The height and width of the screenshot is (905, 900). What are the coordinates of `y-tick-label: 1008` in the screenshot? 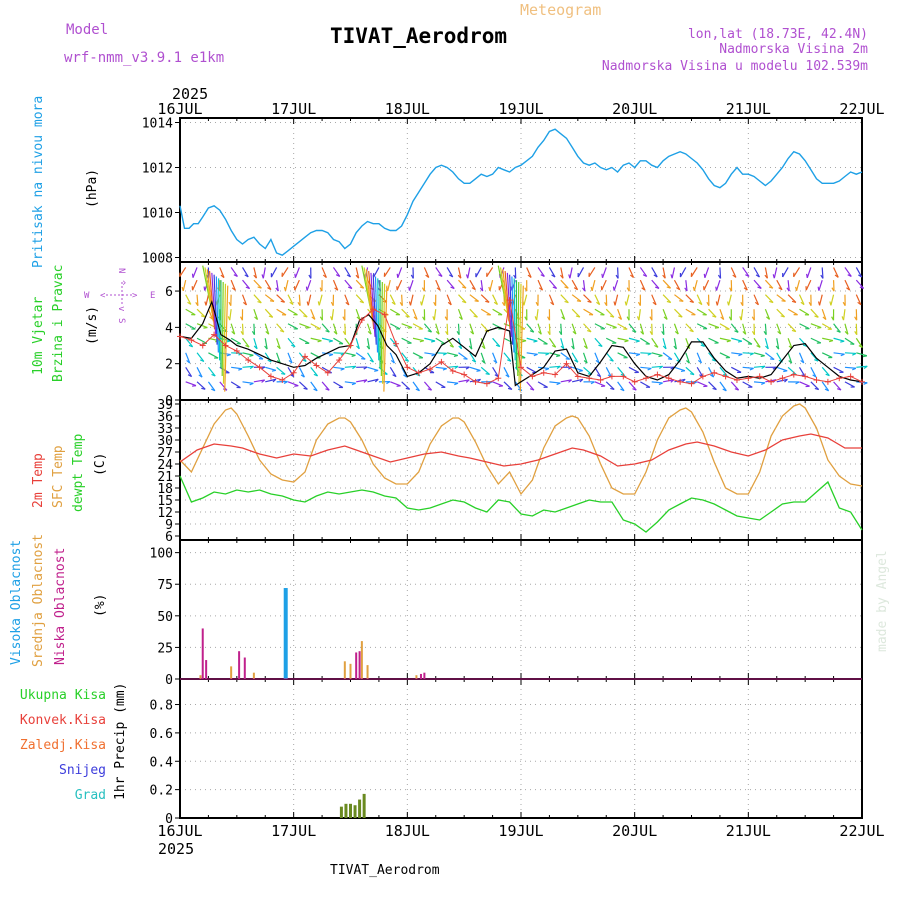 It's located at (157, 259).